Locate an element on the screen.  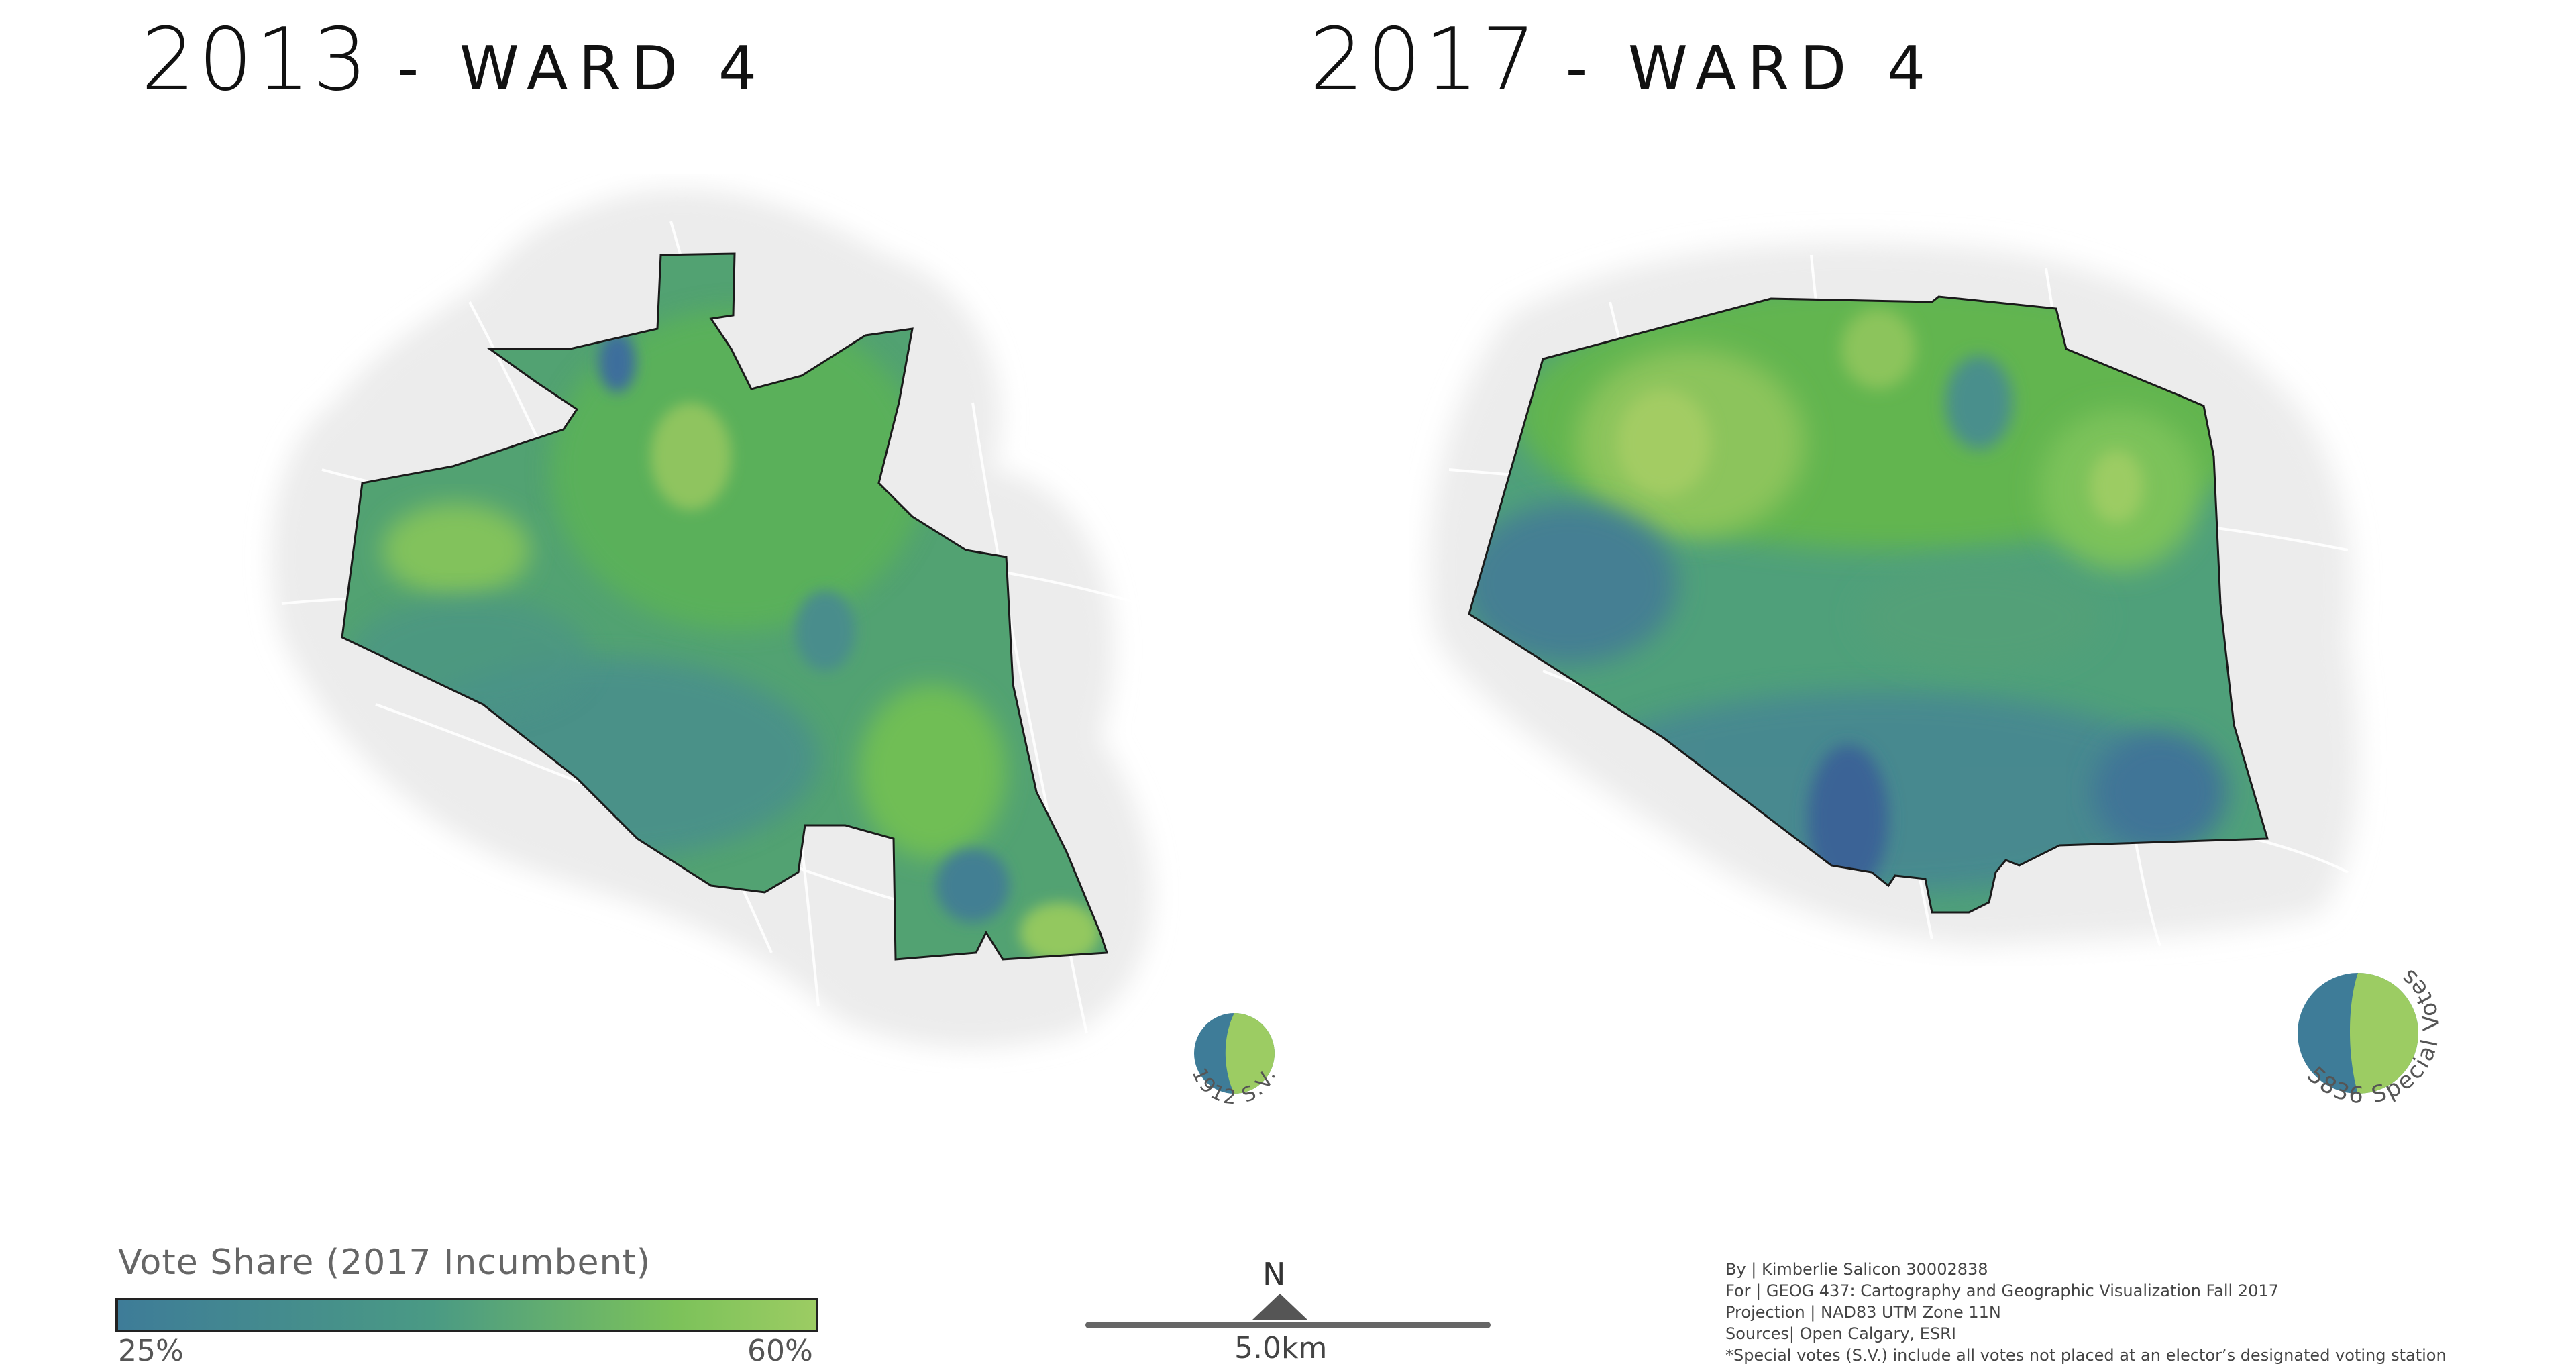
legend-max-label: 60% is located at coordinates (780, 1351).